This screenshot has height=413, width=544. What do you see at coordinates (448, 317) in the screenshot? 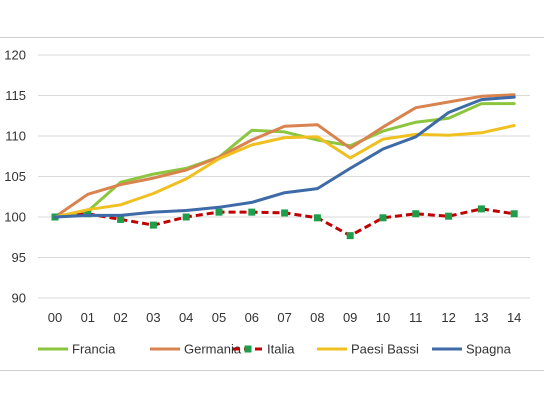
I see `x-tick-label: 12` at bounding box center [448, 317].